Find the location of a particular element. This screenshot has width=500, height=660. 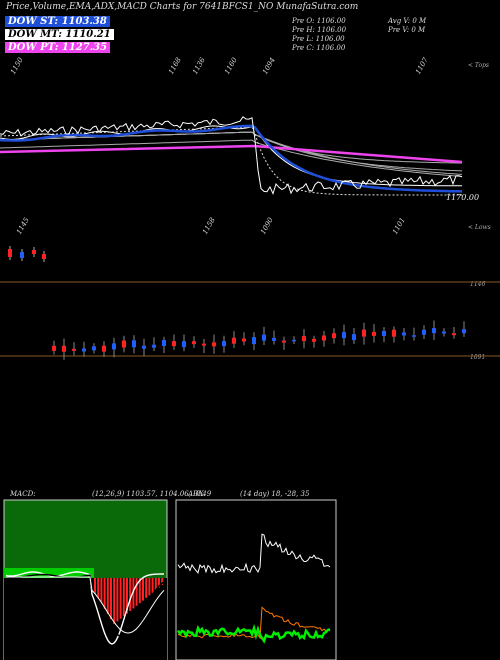

adx-line is located at coordinates (254, 553).